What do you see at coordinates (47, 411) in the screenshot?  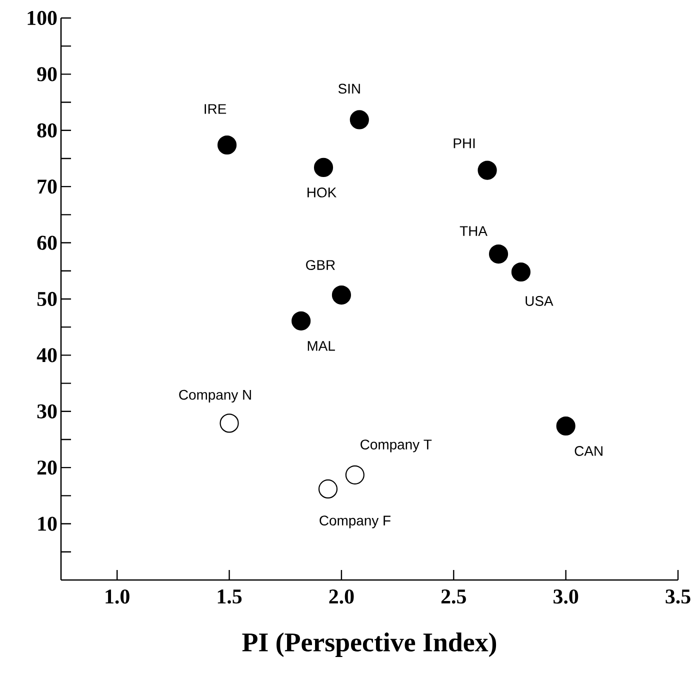 I see `y-tick-label: 30` at bounding box center [47, 411].